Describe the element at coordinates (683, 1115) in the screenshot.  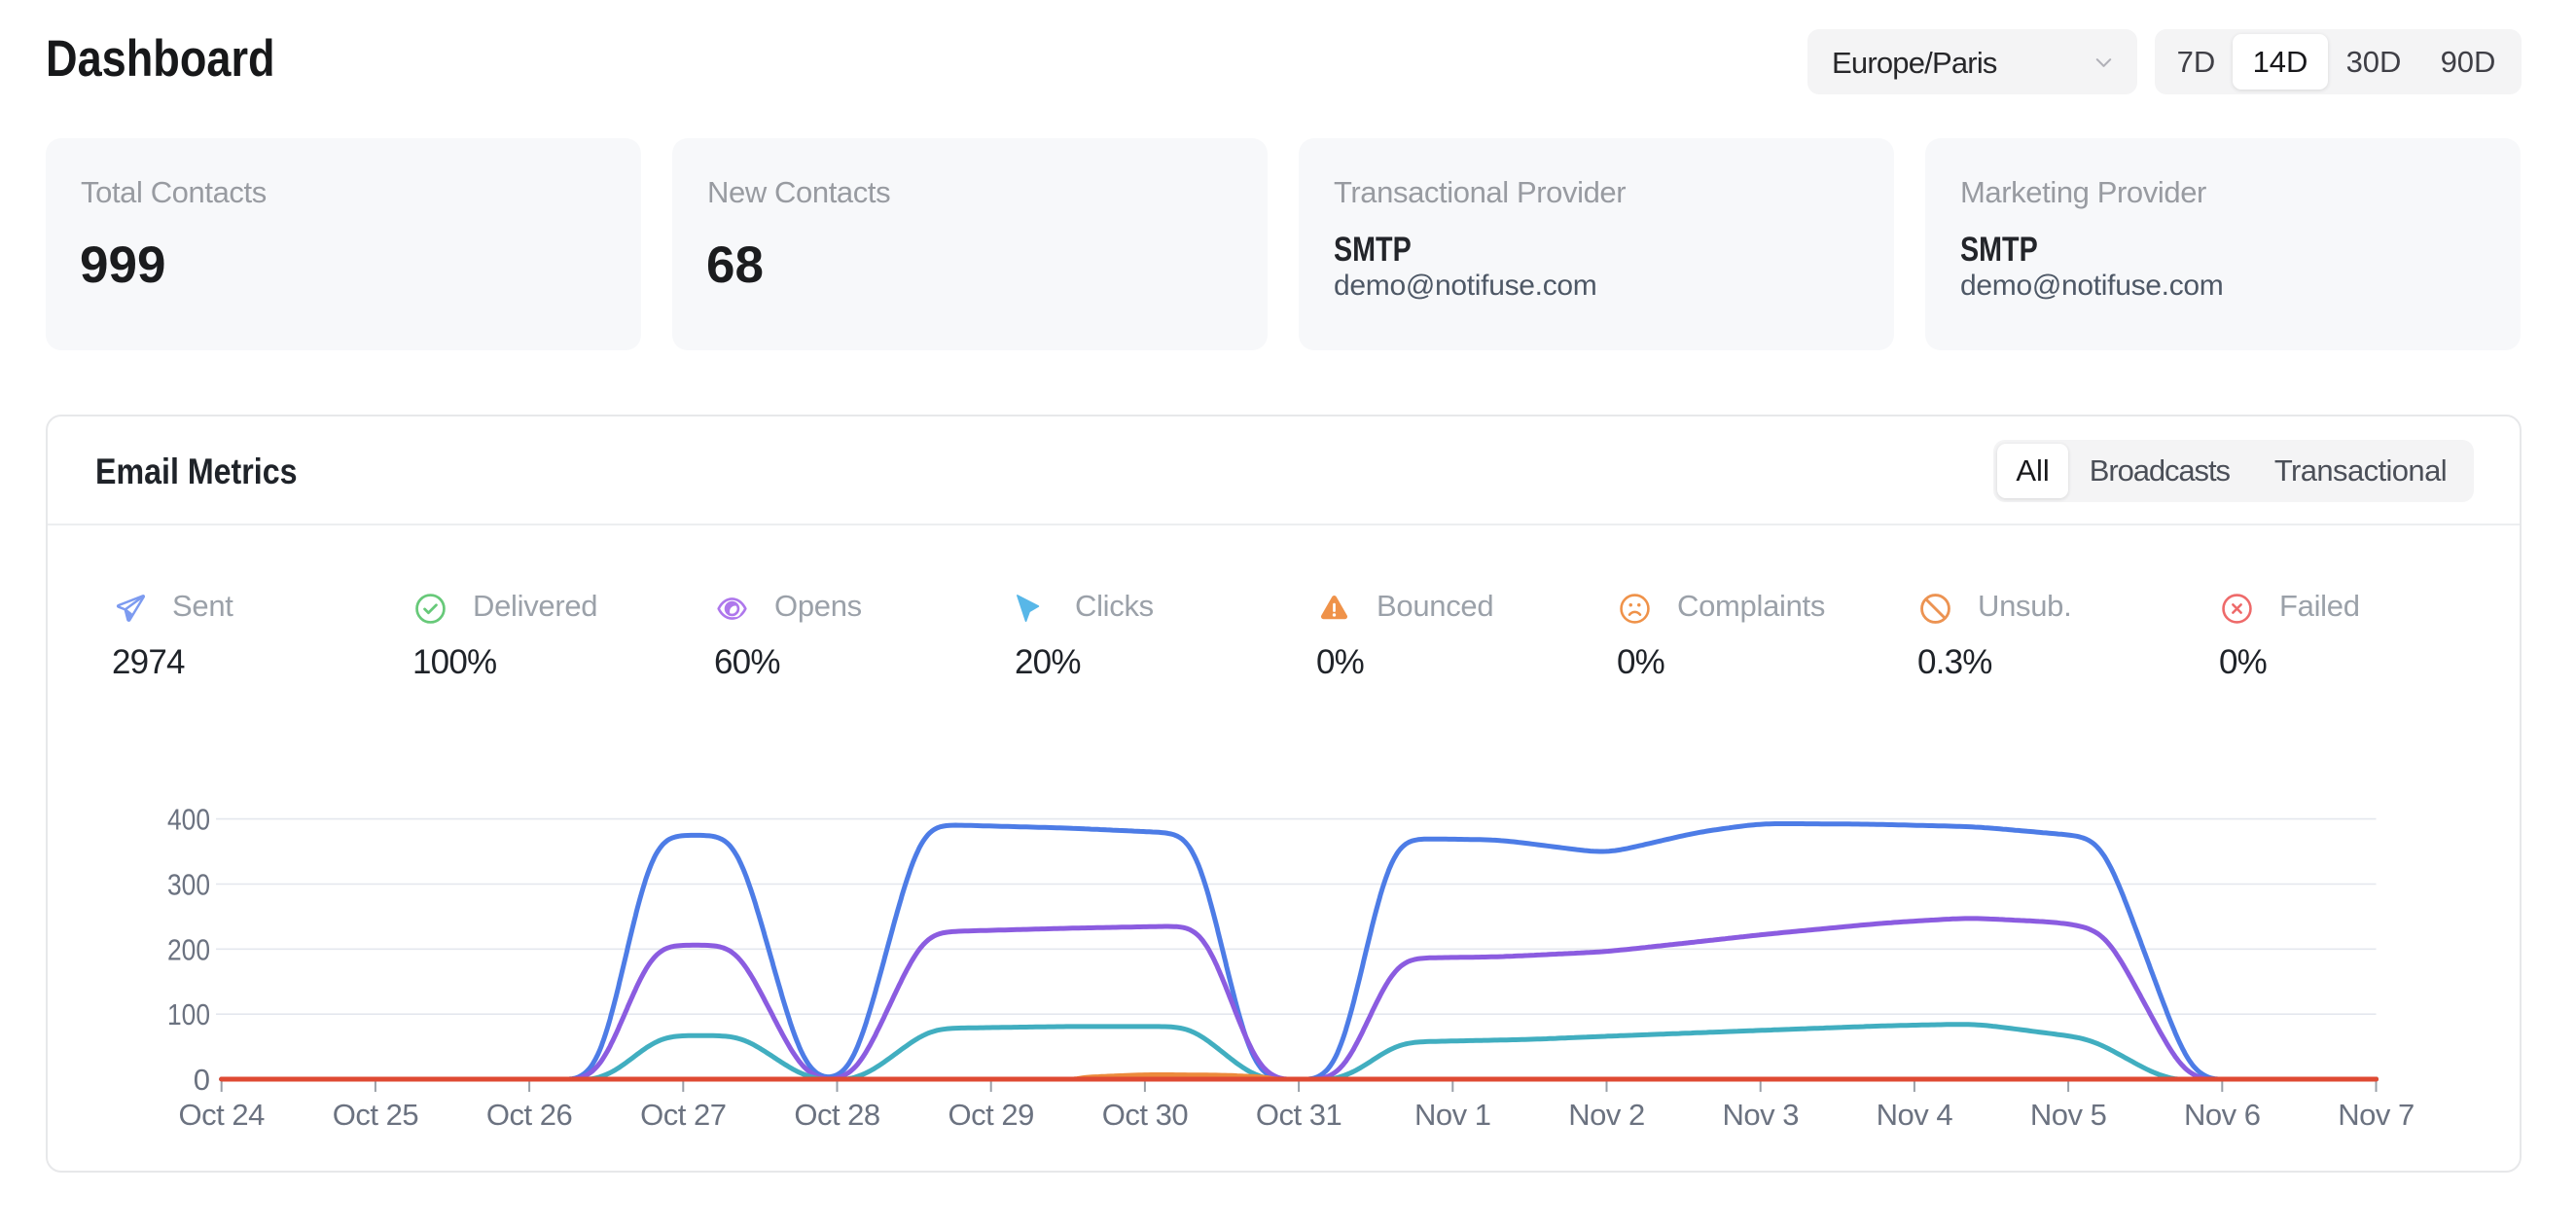
I see `svg-text: Oct 27` at that location.